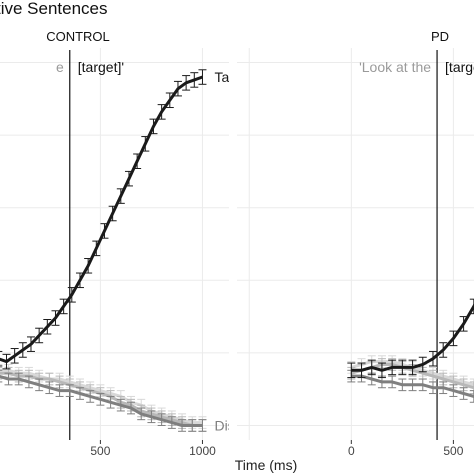 The height and width of the screenshot is (474, 474). What do you see at coordinates (54, 9) in the screenshot?
I see `chart-title: tive Sentences` at bounding box center [54, 9].